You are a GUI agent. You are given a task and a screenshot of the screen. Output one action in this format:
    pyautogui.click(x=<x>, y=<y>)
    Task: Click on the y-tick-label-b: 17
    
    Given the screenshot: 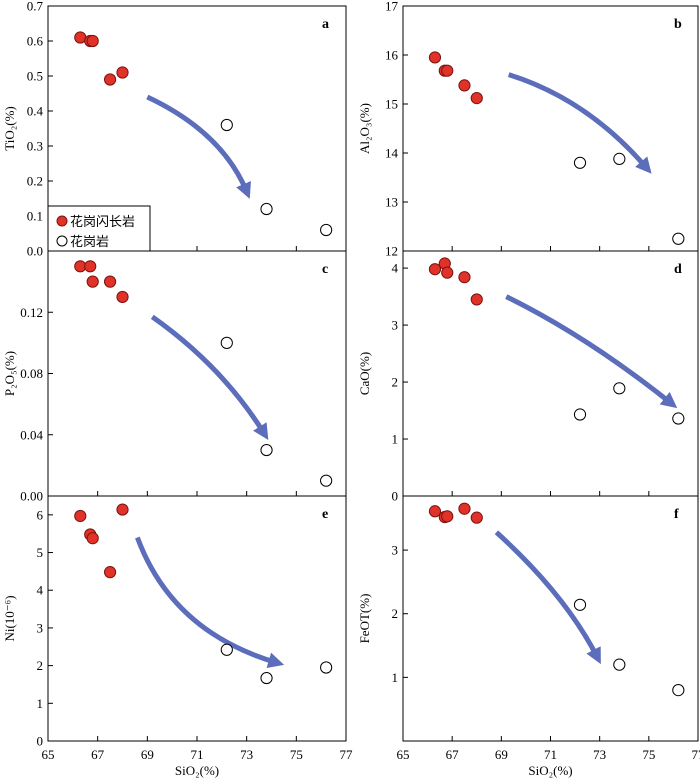 What is the action you would take?
    pyautogui.click(x=392, y=7)
    